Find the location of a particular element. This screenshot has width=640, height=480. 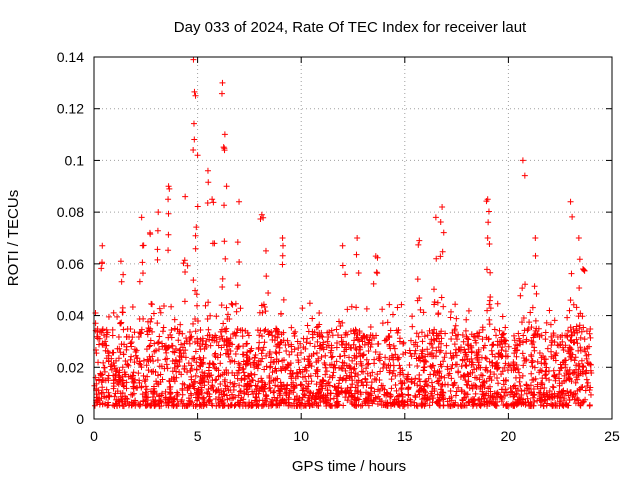

y-tick-label: 0.12 is located at coordinates (70, 109).